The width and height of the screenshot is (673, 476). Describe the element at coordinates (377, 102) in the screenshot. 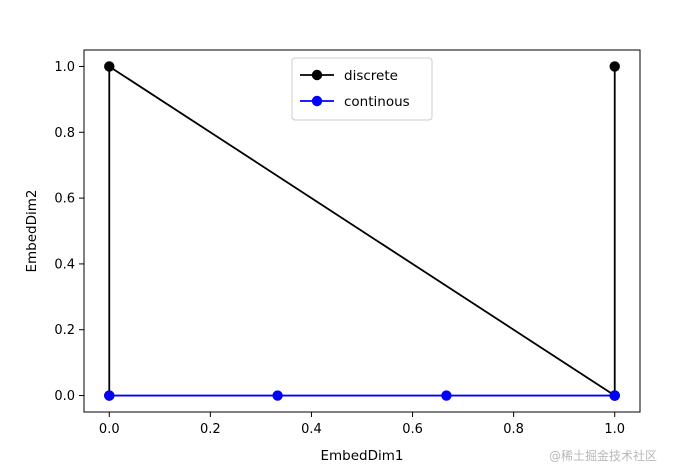

I see `legend-label-continous: continous` at that location.